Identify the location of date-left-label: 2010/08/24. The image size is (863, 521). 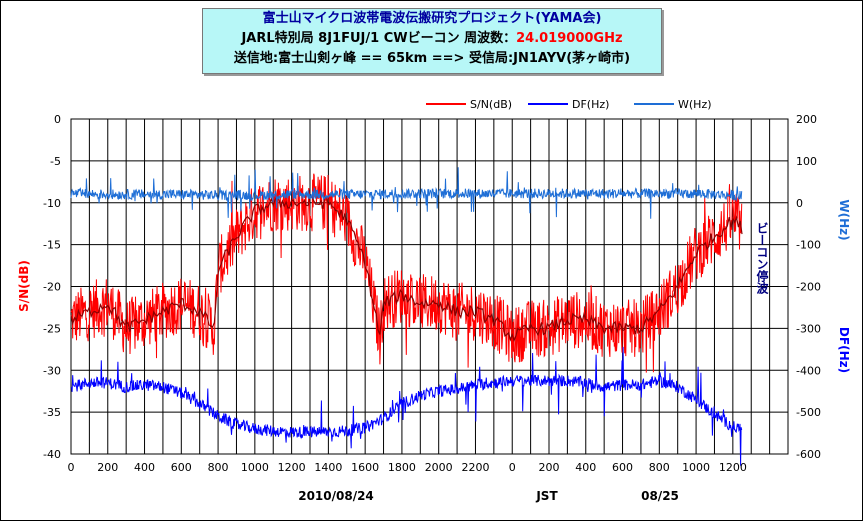
(336, 496).